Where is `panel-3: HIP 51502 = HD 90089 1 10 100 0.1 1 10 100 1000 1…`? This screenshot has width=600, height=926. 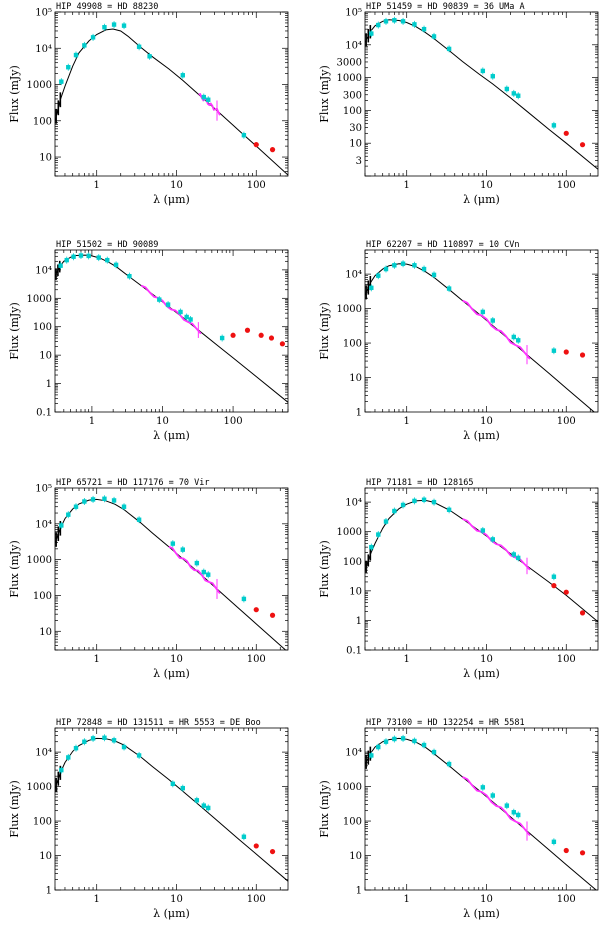 panel-3: HIP 51502 = HD 90089 1 10 100 0.1 1 10 100 1000 1… is located at coordinates (148, 341).